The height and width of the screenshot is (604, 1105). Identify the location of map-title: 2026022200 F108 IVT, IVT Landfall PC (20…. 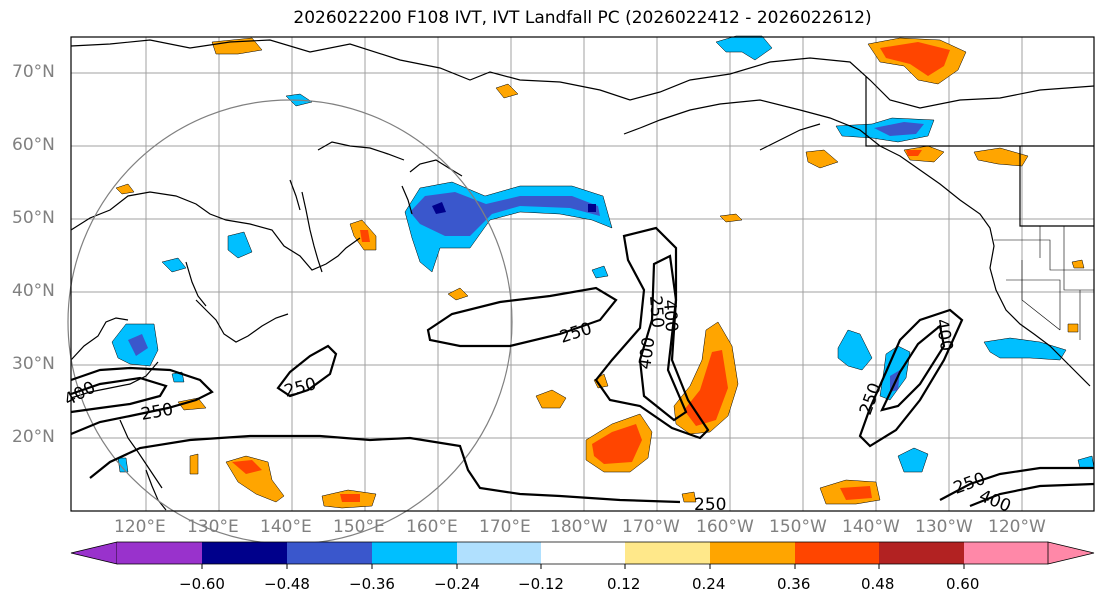
(582, 18).